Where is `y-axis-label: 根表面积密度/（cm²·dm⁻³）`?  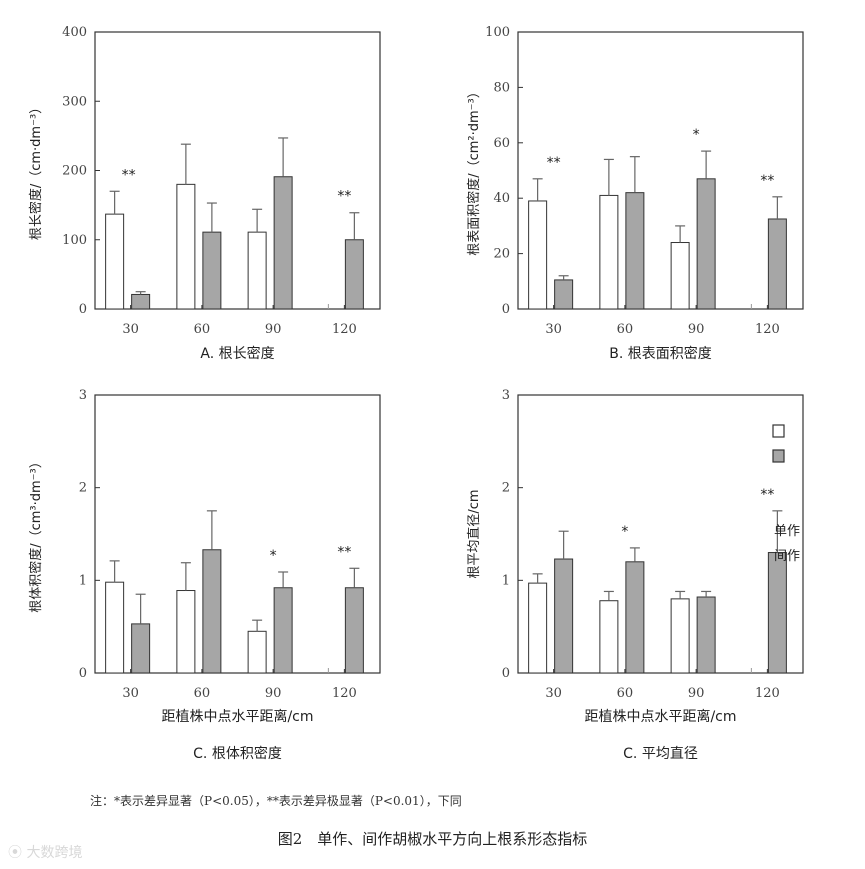 y-axis-label: 根表面积密度/（cm²·dm⁻³） is located at coordinates (474, 170).